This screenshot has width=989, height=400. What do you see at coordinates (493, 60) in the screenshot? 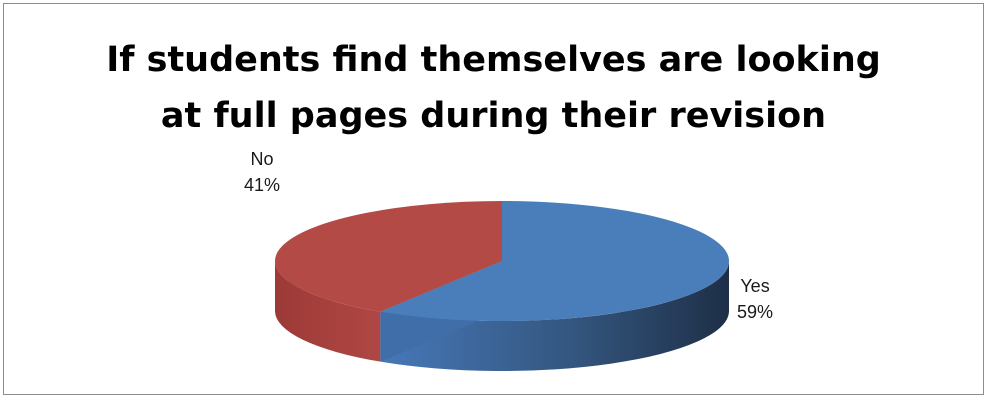
I see `chart-title-line-1: If students find themselves are looking` at bounding box center [493, 60].